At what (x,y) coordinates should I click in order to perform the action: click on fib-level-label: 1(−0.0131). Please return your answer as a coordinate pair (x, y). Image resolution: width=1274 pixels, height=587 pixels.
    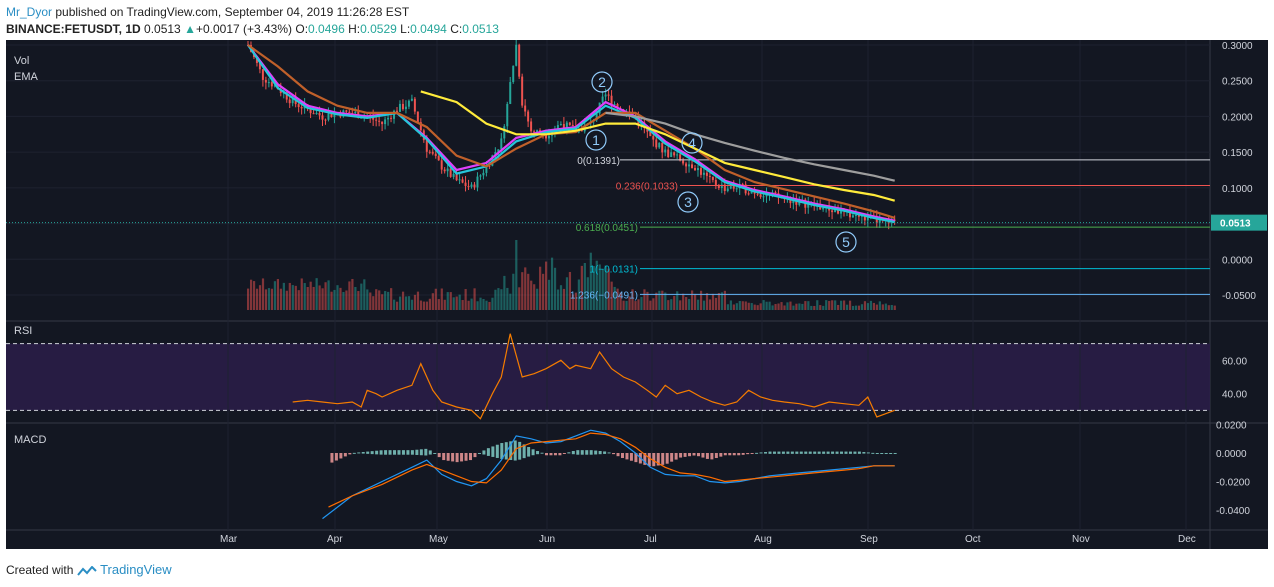
    Looking at the image, I should click on (613, 270).